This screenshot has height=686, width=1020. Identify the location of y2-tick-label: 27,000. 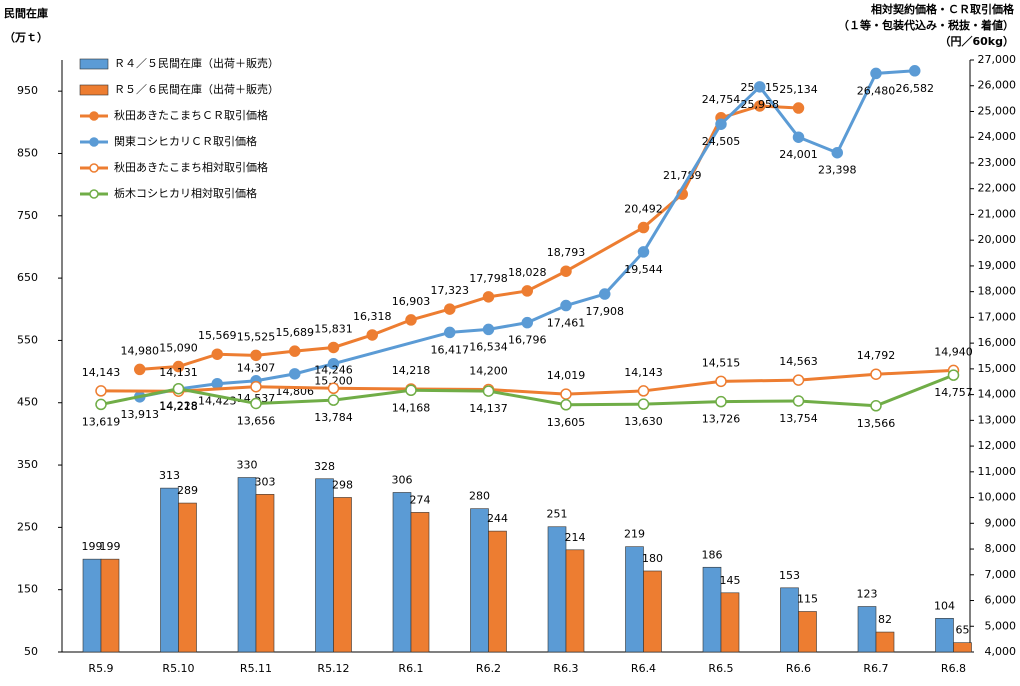
(997, 59).